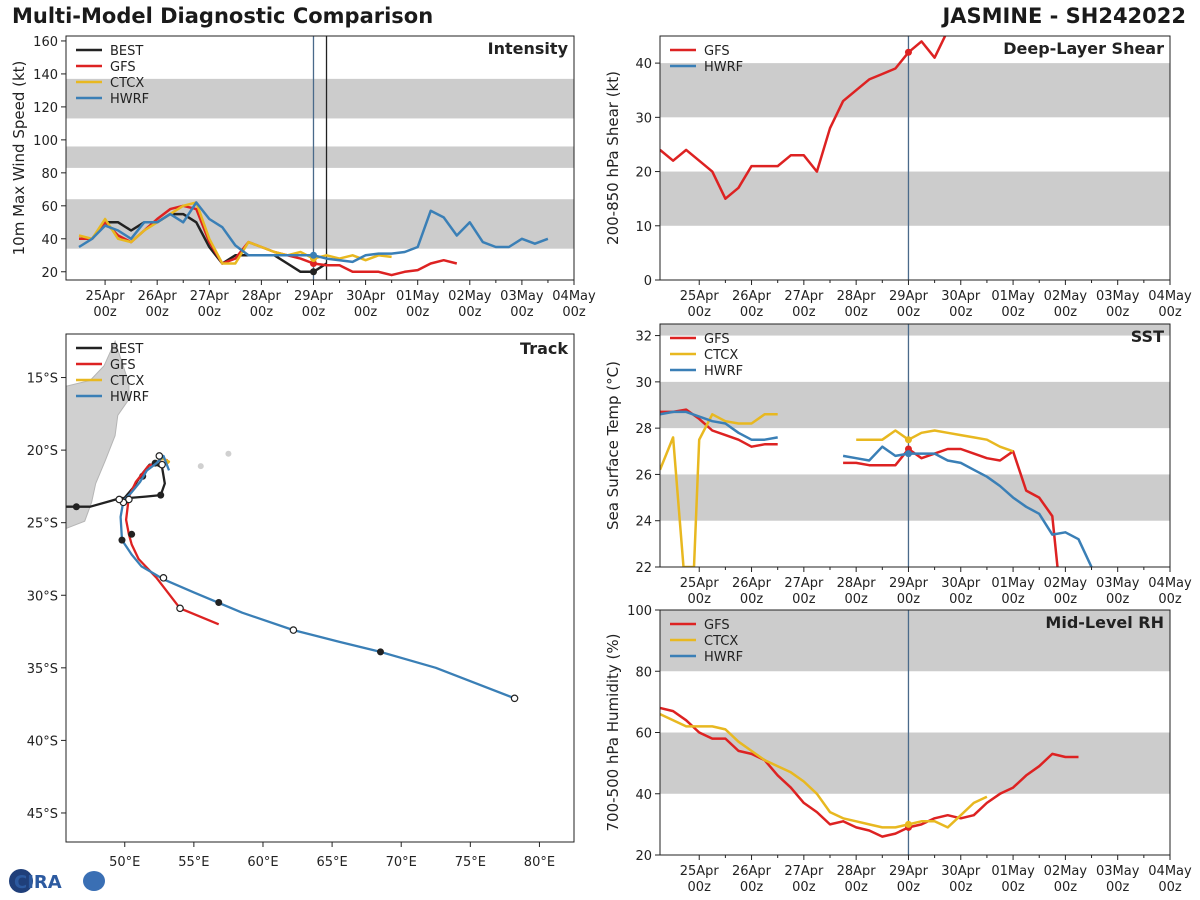 The width and height of the screenshot is (1200, 900). Describe the element at coordinates (717, 51) in the screenshot. I see `shear-legend-label-gfs: GFS` at that location.